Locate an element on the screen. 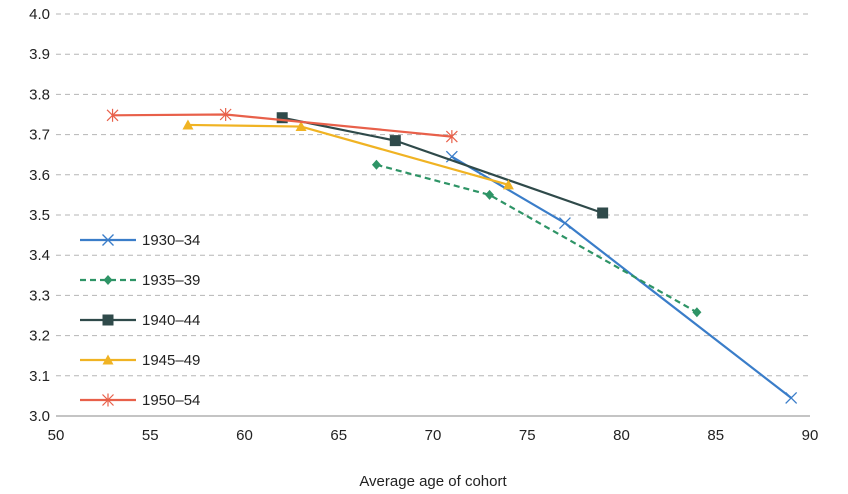  y-tick-label: 3.7 is located at coordinates (39, 135).